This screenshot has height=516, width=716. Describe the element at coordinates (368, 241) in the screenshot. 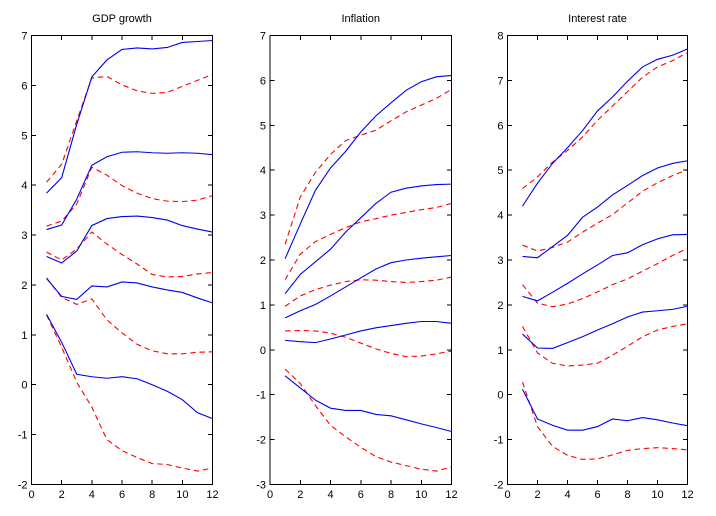

I see `subplot2-series-upper-75-red-dashed` at that location.